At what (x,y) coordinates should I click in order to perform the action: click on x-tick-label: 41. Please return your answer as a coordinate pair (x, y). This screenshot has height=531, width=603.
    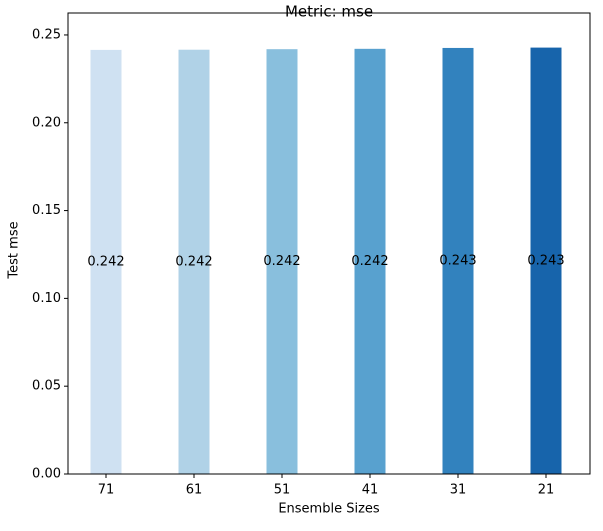
    Looking at the image, I should click on (370, 490).